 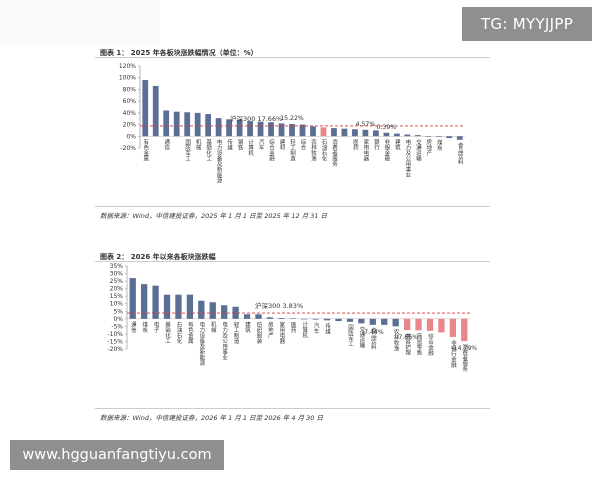 I want to click on category-label: 机械, so click(x=198, y=145).